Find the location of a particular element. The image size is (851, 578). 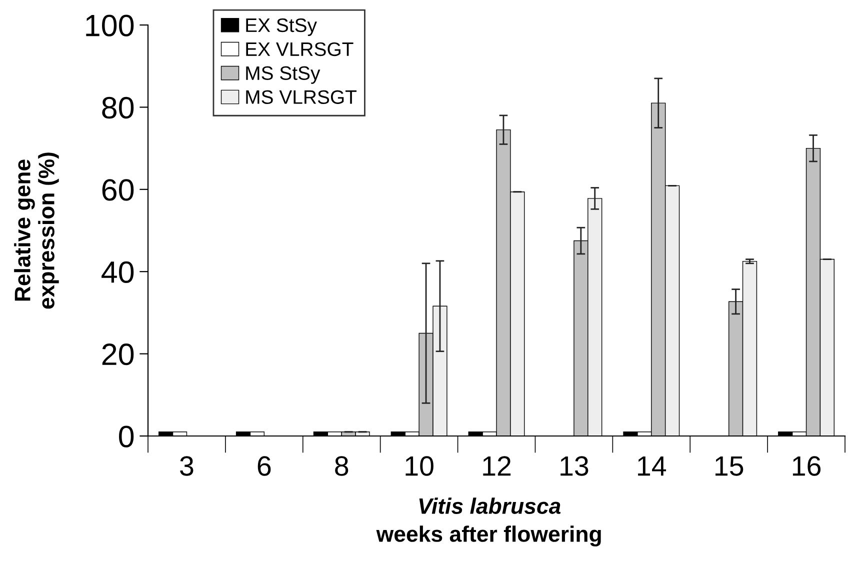

legend-label: MS VLRSGT is located at coordinates (301, 97).